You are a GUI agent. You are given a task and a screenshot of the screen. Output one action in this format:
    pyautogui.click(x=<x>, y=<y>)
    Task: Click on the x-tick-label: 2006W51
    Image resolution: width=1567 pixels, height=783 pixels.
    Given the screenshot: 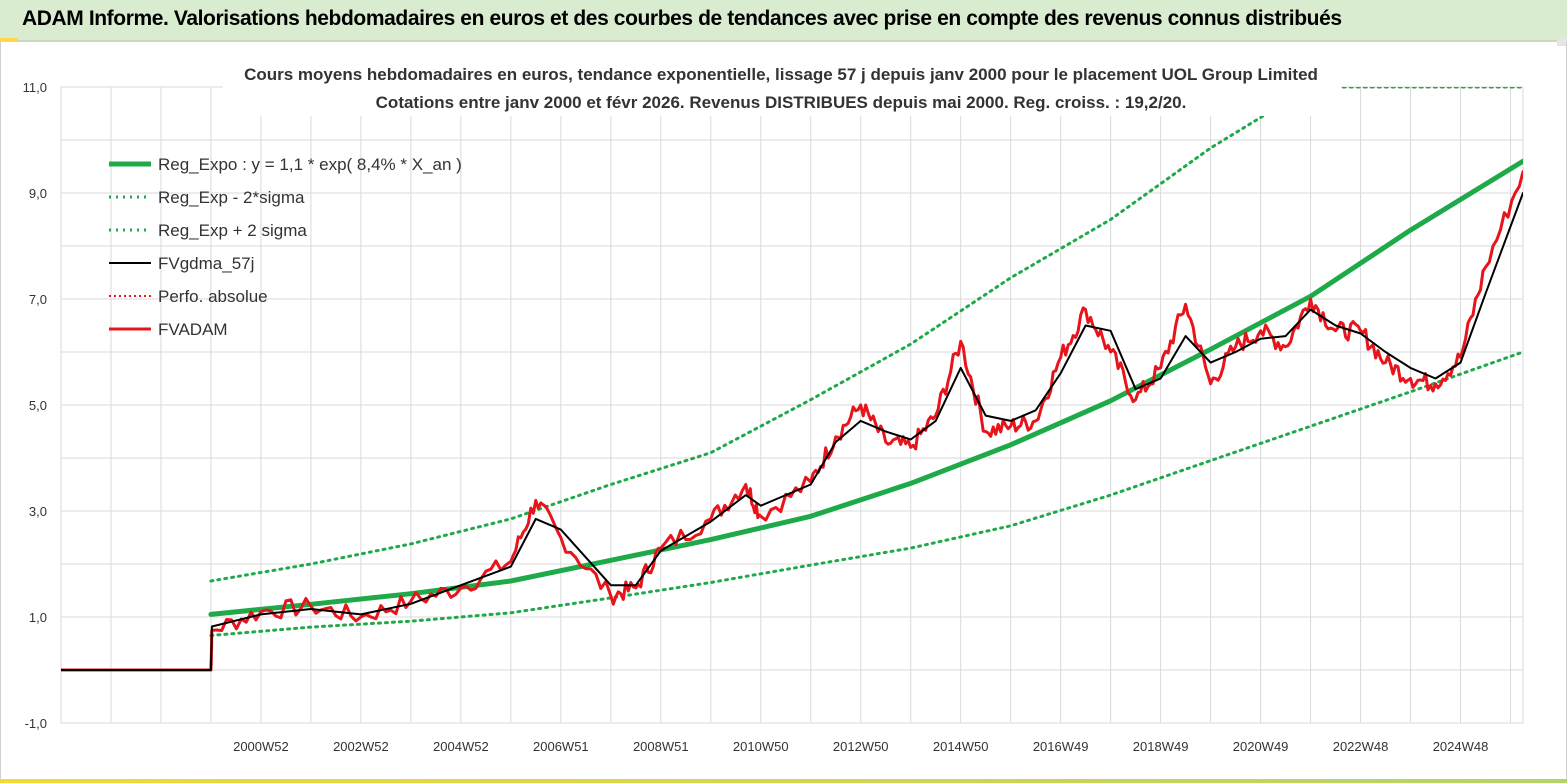 What is the action you would take?
    pyautogui.click(x=561, y=746)
    